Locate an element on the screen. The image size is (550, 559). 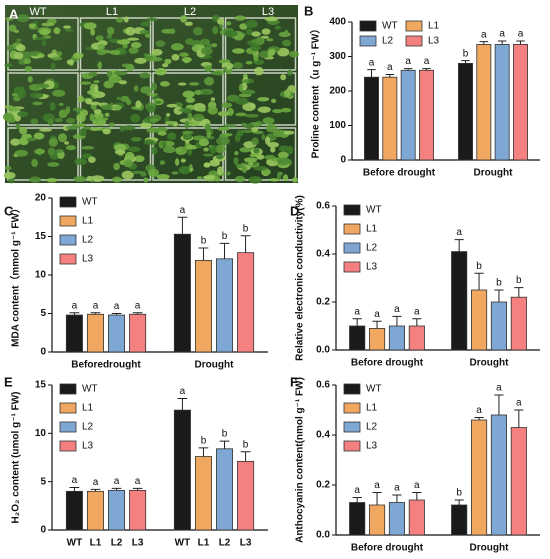
y-tick-label: 0 is located at coordinates (43, 352).